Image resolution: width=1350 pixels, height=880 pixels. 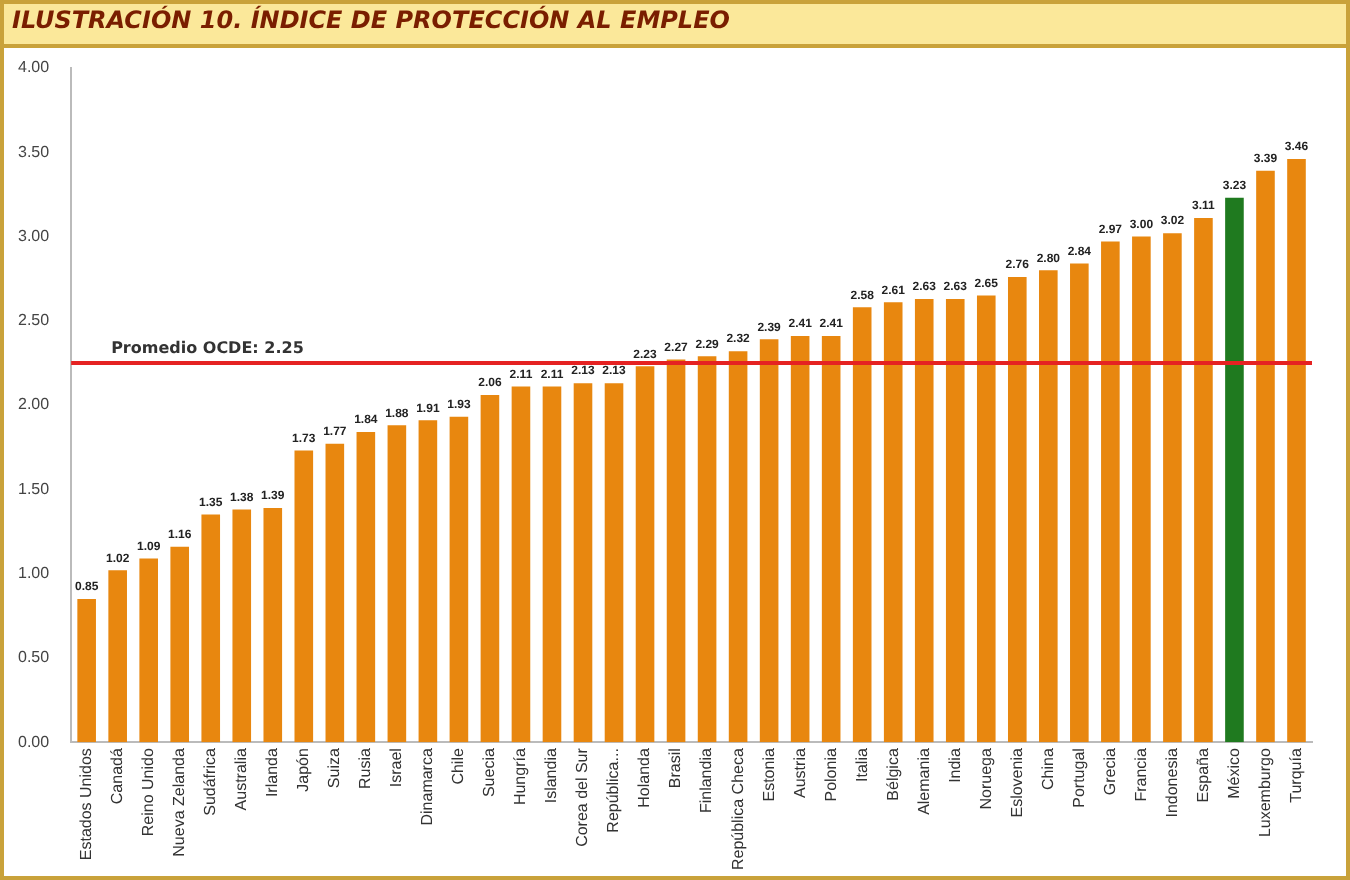 I want to click on x-tick-label: República Checa, so click(x=737, y=809).